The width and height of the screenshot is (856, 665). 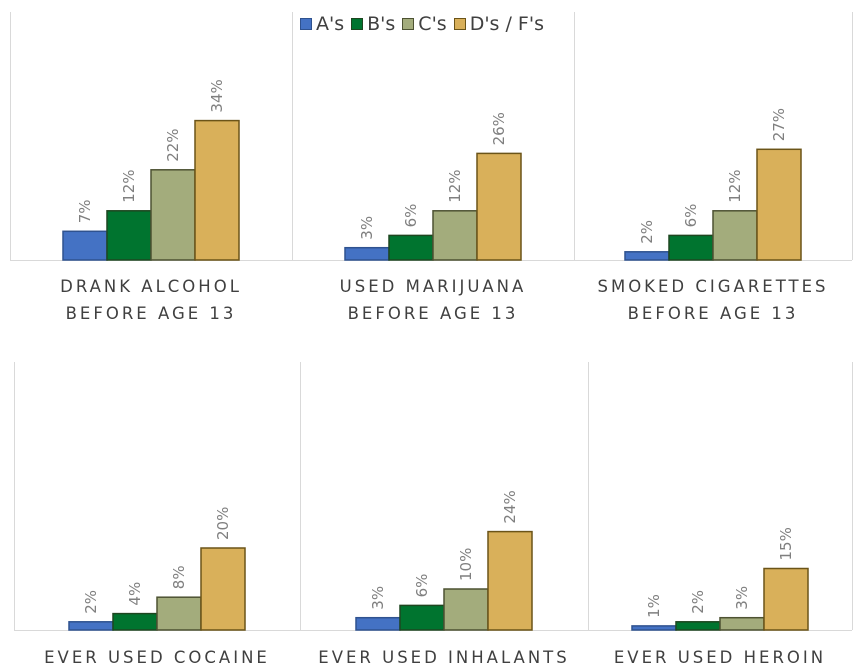 I want to click on legend-label-df: D's / F's, so click(x=506, y=24).